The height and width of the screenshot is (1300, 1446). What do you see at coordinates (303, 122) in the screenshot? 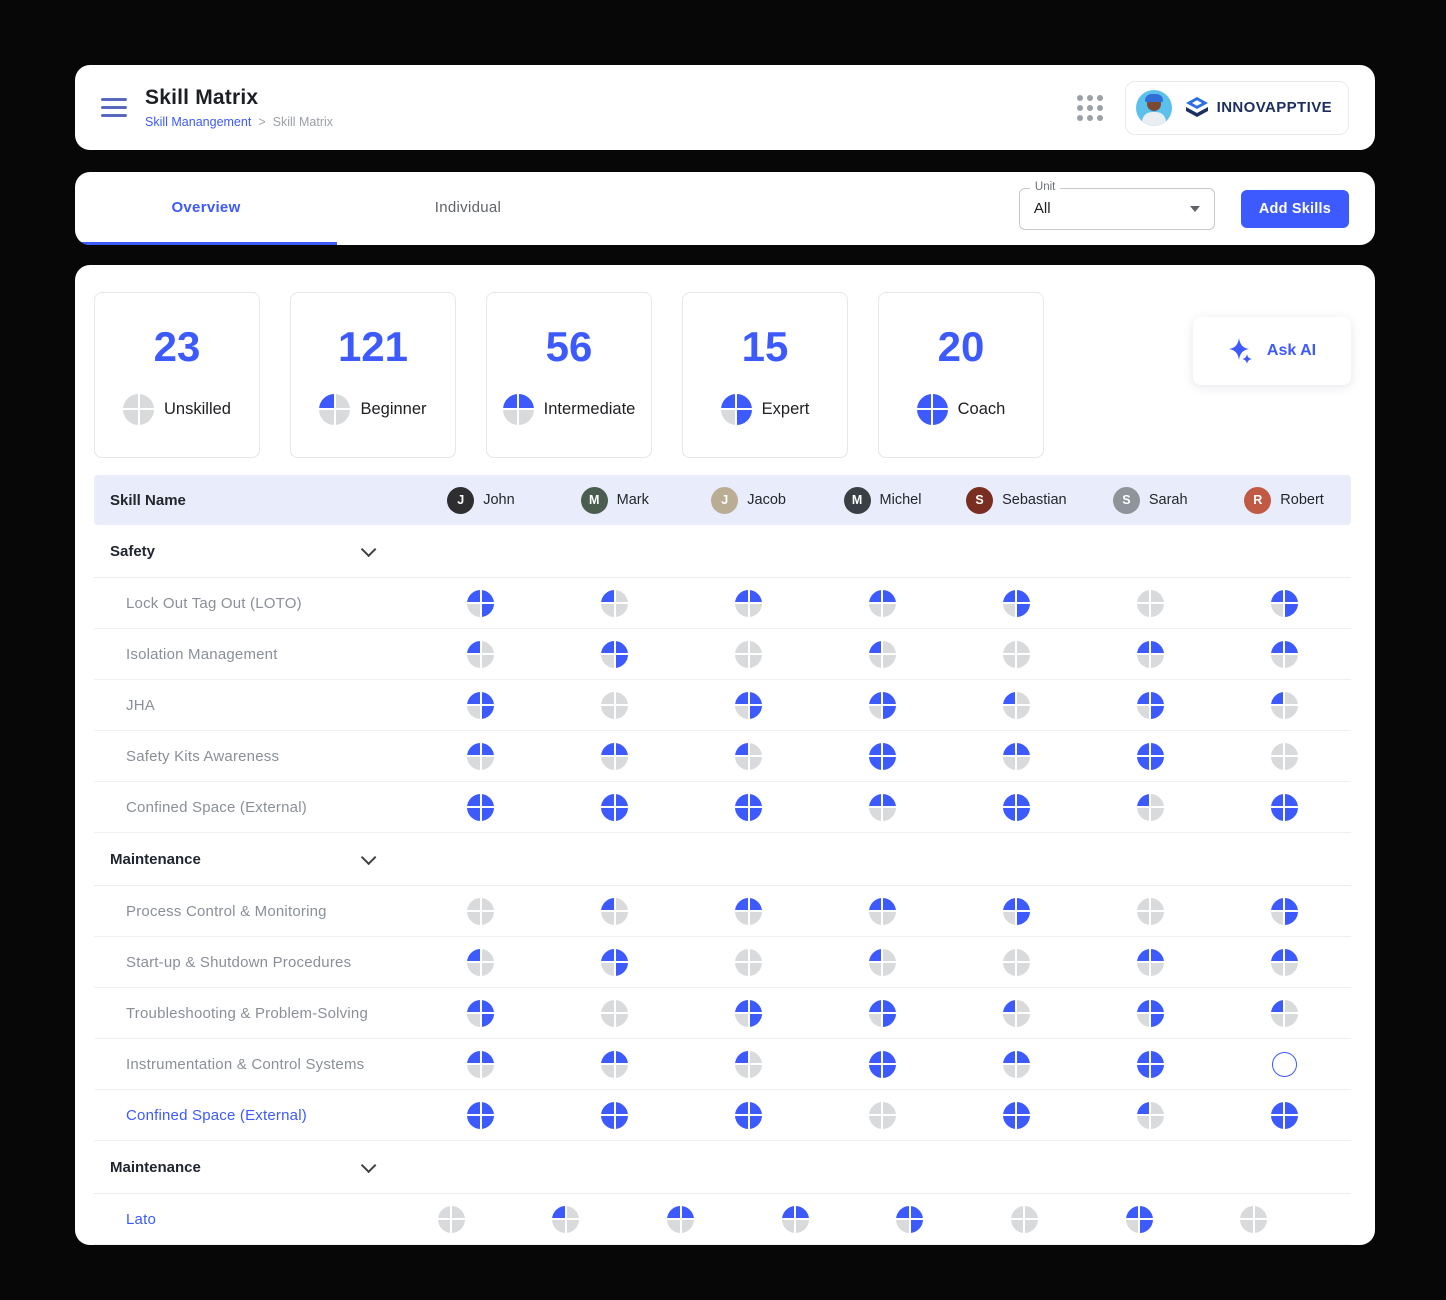
I see `breadcrumb-current: Skill Matrix` at bounding box center [303, 122].